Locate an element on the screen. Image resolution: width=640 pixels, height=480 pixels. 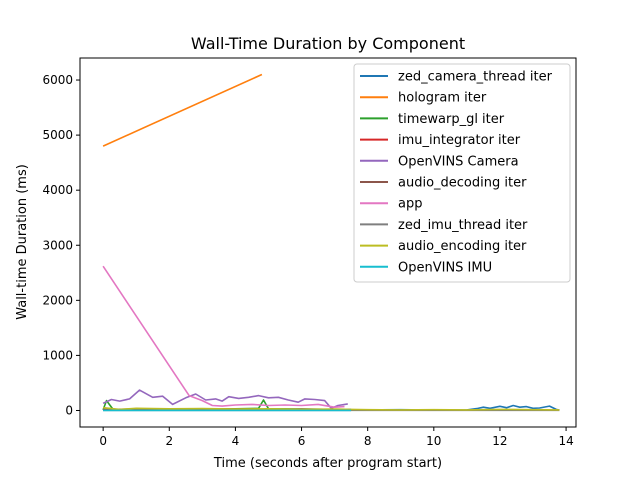
y-tick-label: 4000 is located at coordinates (57, 190).